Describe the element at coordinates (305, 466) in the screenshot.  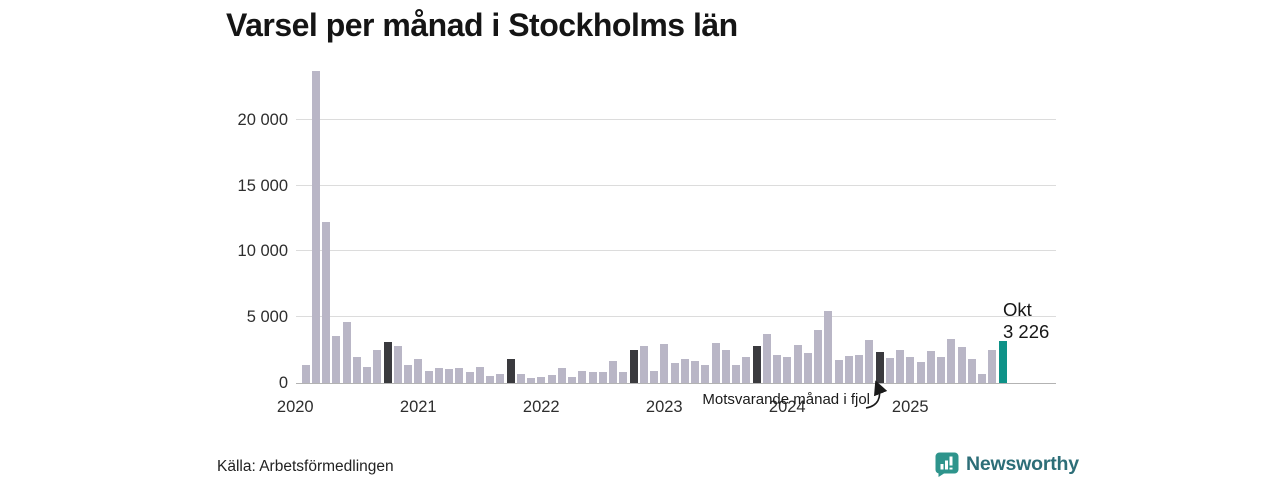
I see `source-note: Källa: Arbetsförmedlingen` at that location.